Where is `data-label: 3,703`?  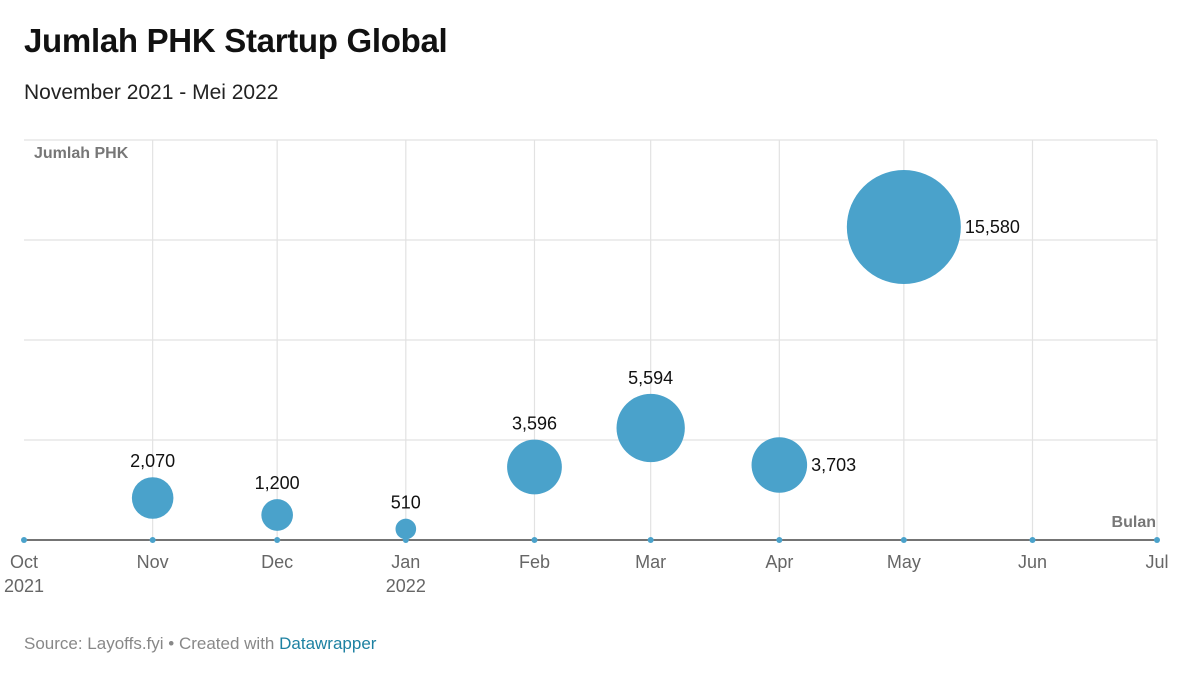 data-label: 3,703 is located at coordinates (833, 465).